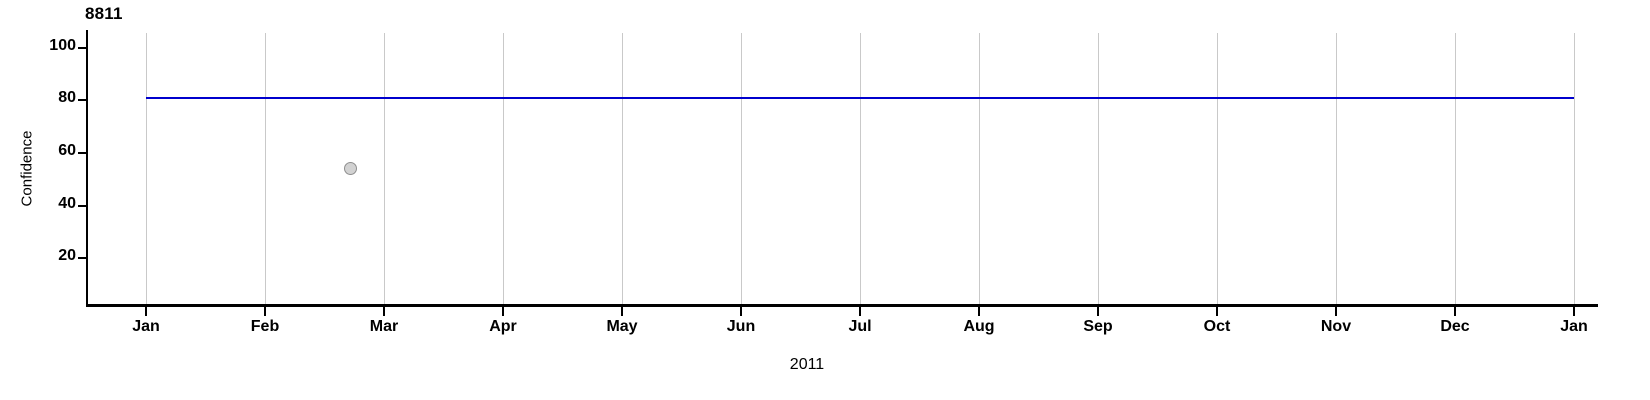 The width and height of the screenshot is (1650, 400). Describe the element at coordinates (503, 326) in the screenshot. I see `x-axis-tick-label: Apr` at that location.